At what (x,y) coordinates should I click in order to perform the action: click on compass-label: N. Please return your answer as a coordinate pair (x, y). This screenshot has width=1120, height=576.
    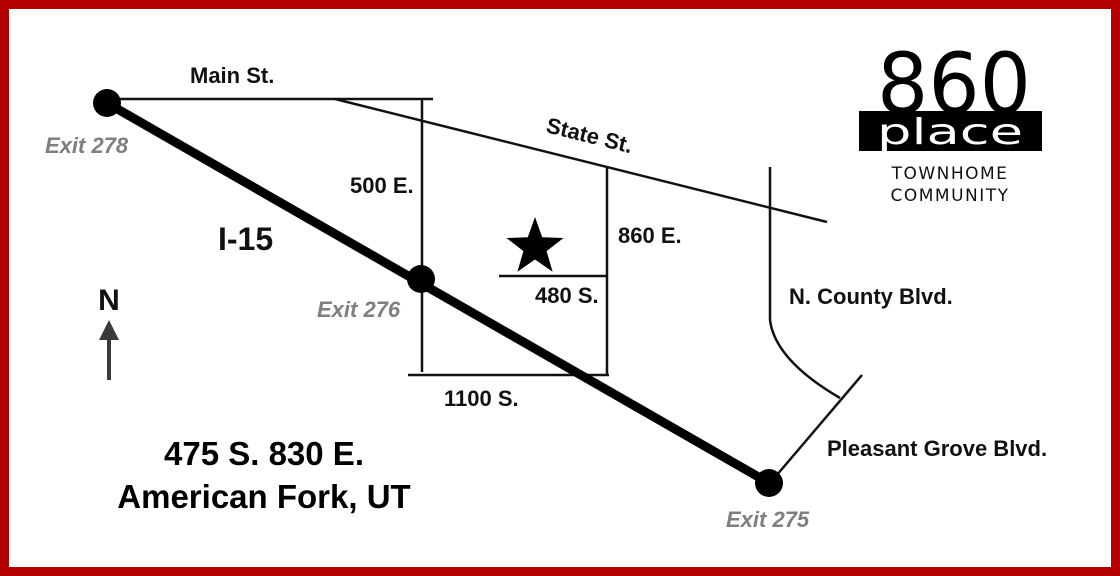
    Looking at the image, I should click on (109, 300).